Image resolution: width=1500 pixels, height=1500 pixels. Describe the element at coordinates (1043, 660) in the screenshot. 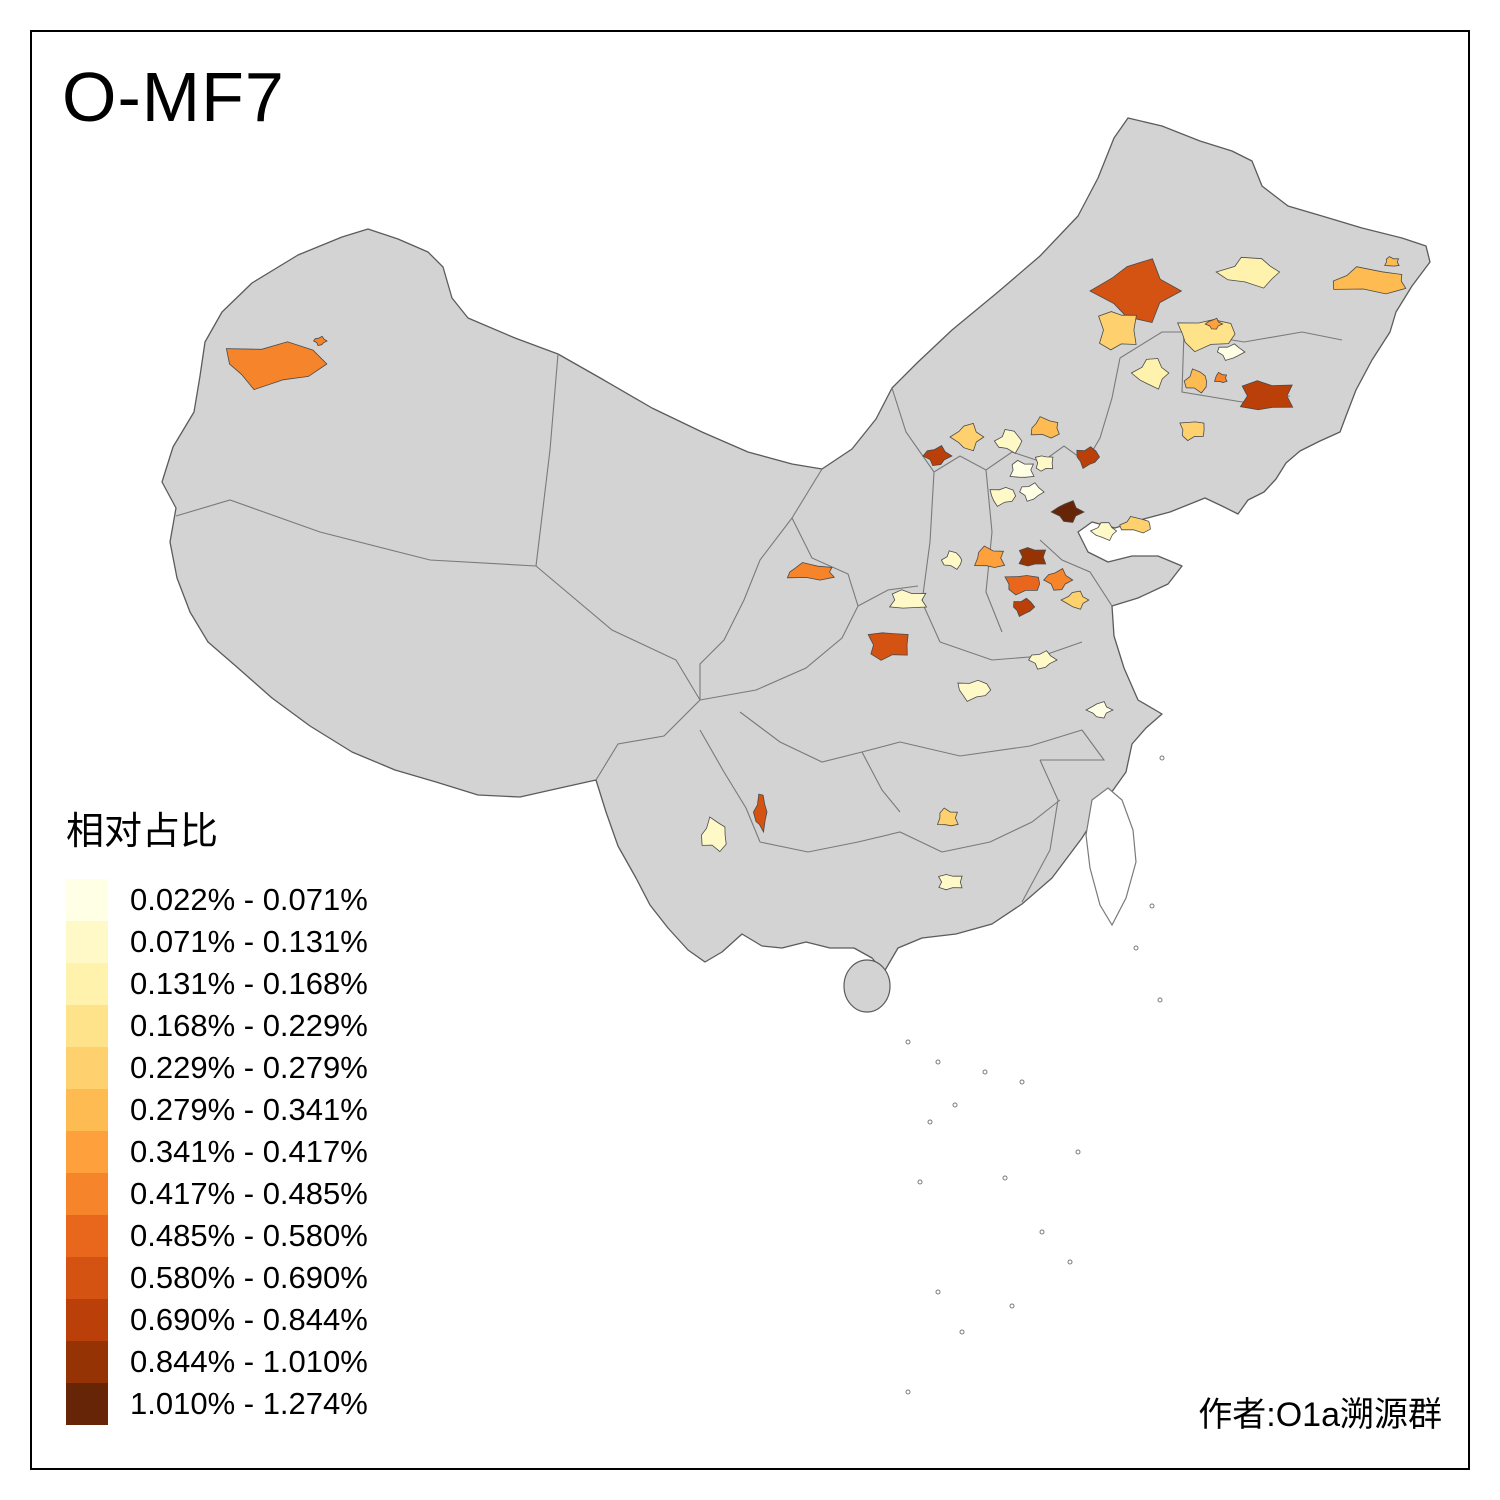

I see `map-region-henan-e-pale` at that location.